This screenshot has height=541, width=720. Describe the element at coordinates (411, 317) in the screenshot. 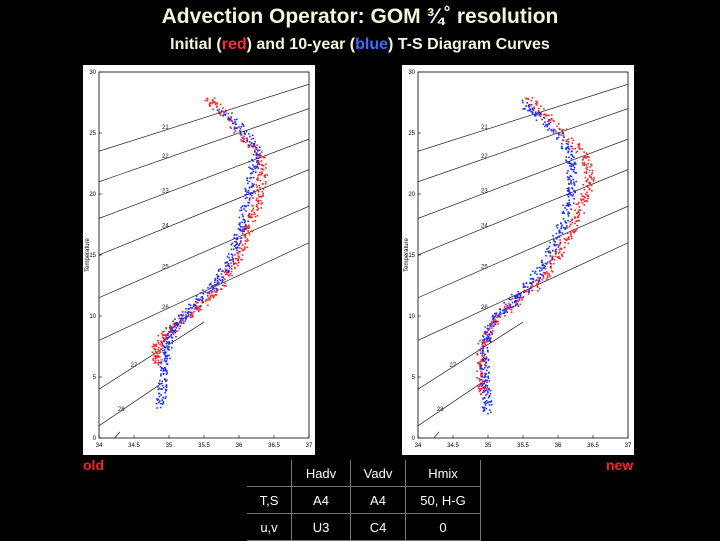

I see `y-tick-label: 10` at that location.